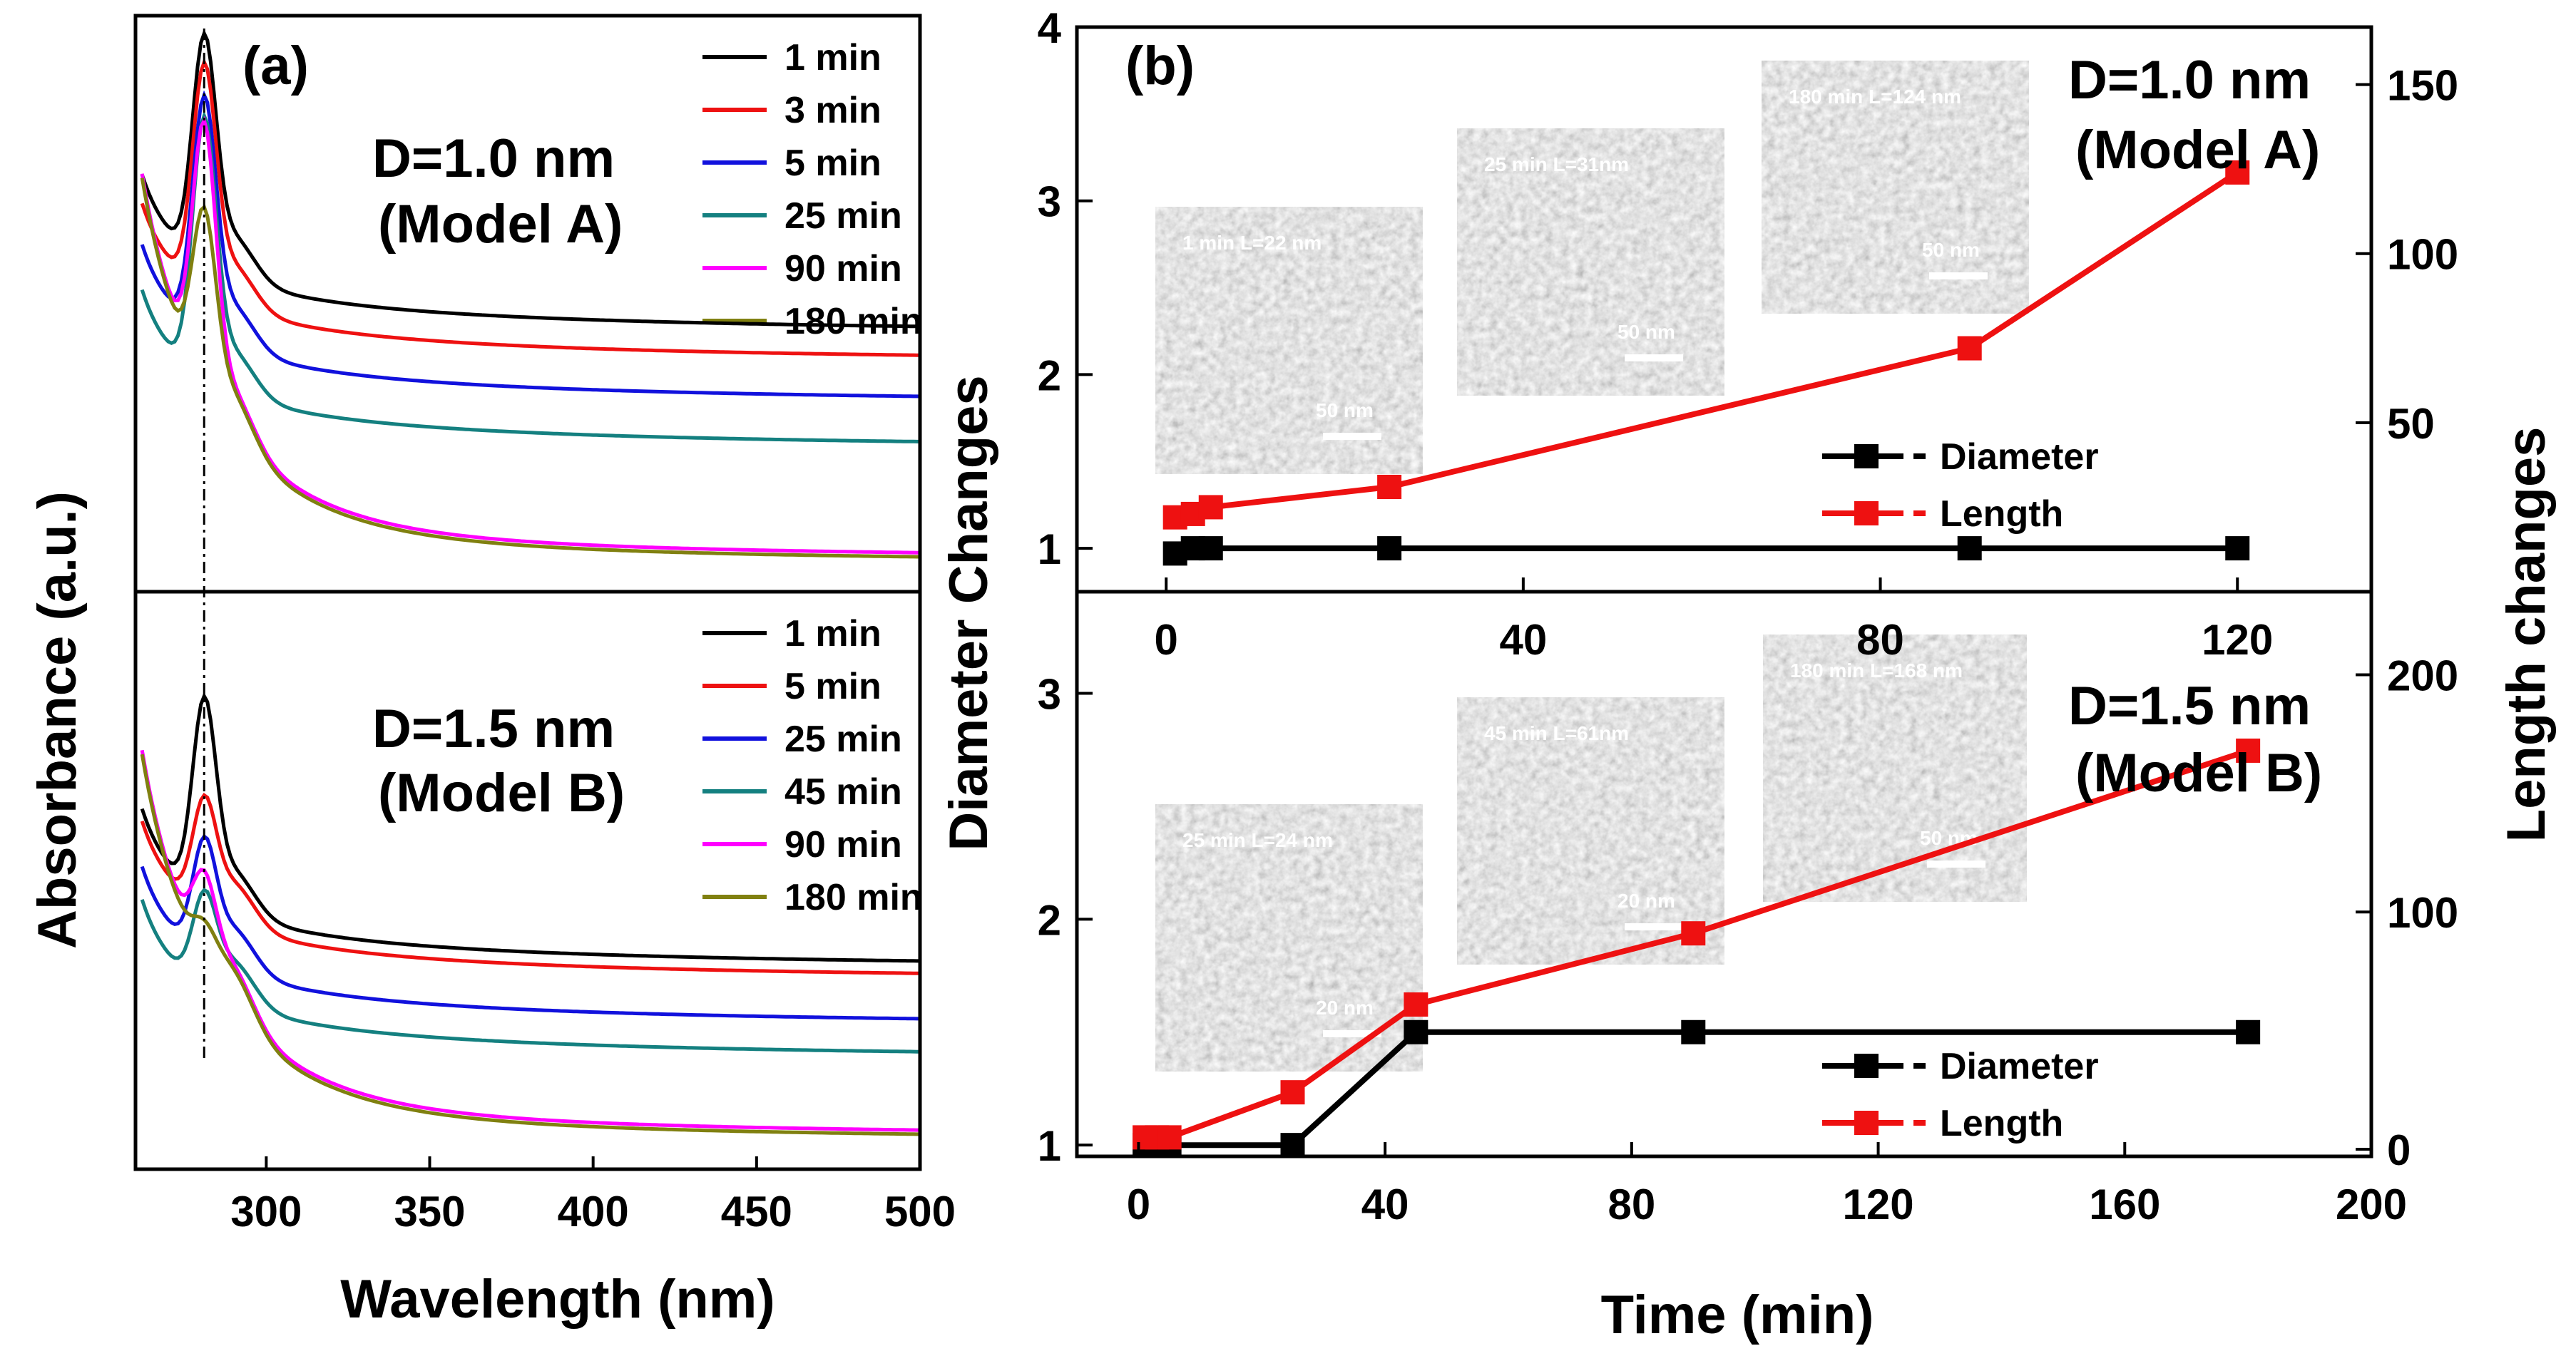 The height and width of the screenshot is (1346, 2576). Describe the element at coordinates (2124, 1204) in the screenshot. I see `x-tick-label-bottom-160: 160` at that location.